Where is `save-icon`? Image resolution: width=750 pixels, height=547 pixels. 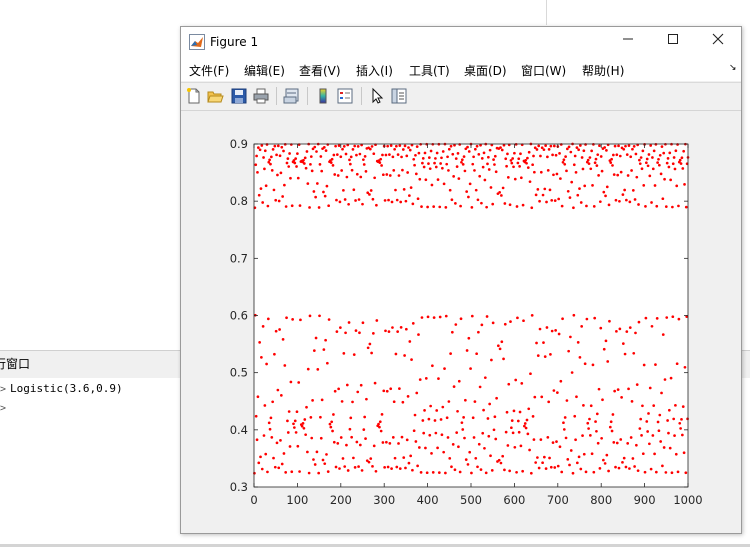 save-icon is located at coordinates (239, 96).